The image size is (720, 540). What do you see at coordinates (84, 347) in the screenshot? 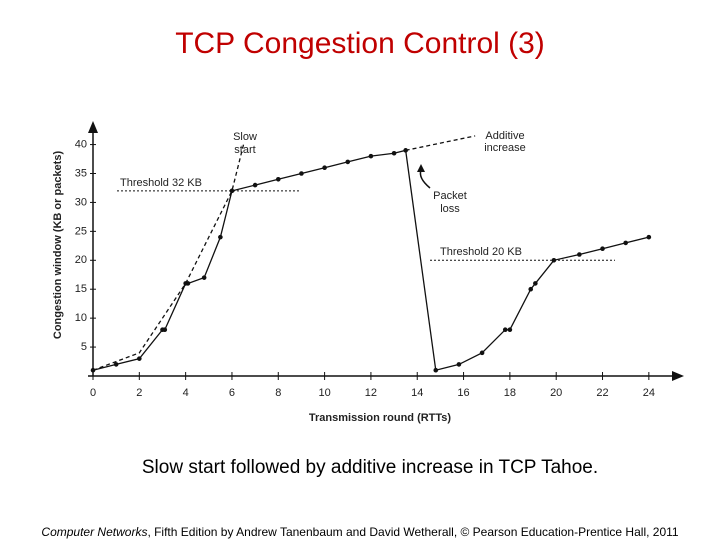
I see `y-tick-label: 5` at bounding box center [84, 347].